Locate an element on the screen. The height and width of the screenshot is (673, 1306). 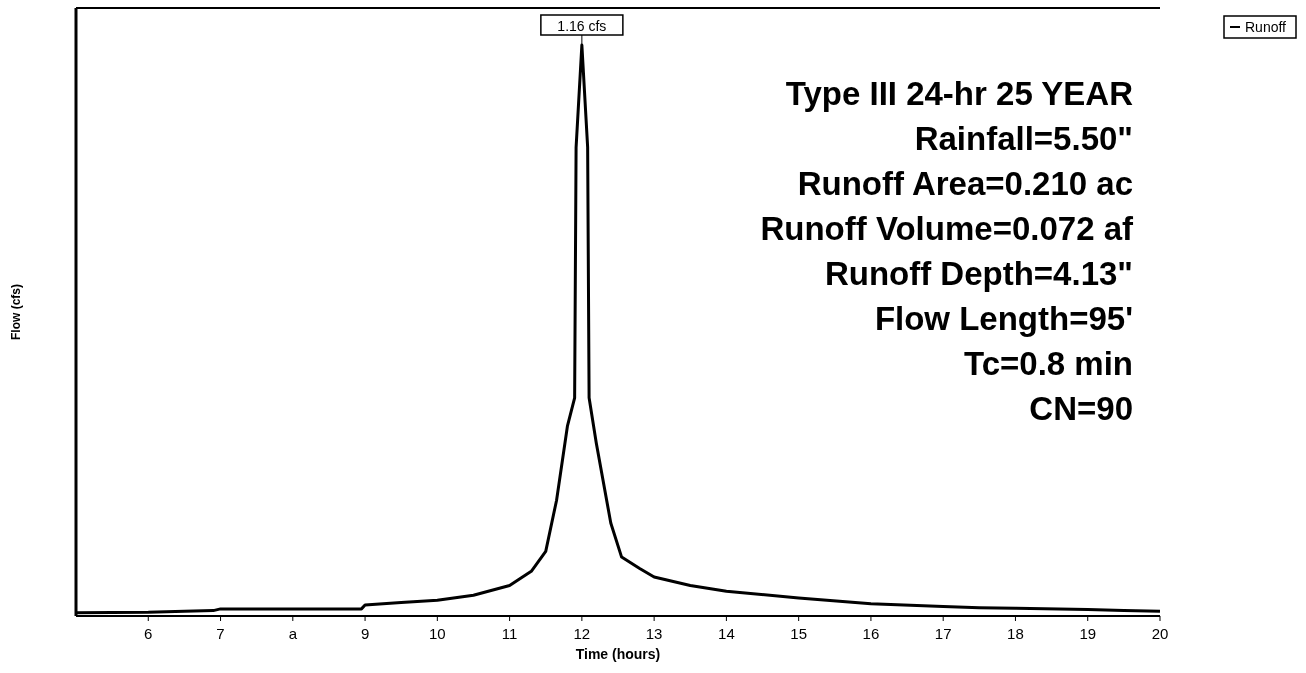
x-axis-title: Time (hours) is located at coordinates (618, 654).